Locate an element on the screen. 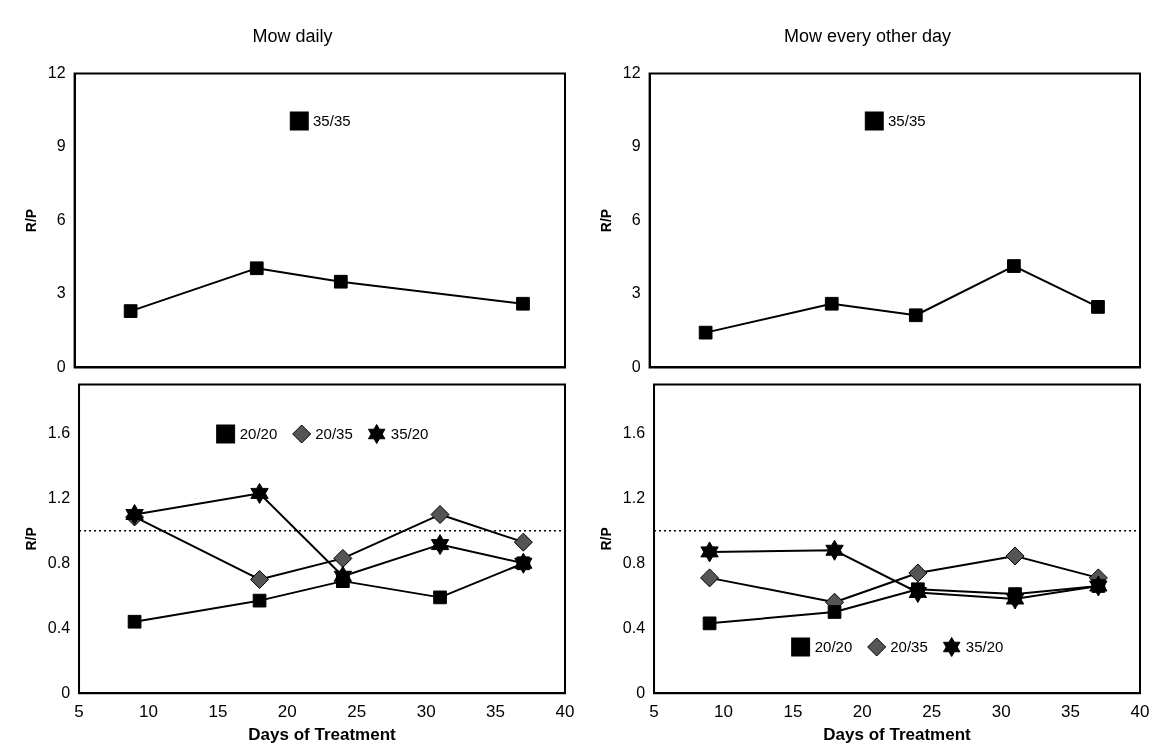 This screenshot has width=1164, height=753. chart-title: Mow every other day is located at coordinates (867, 35).